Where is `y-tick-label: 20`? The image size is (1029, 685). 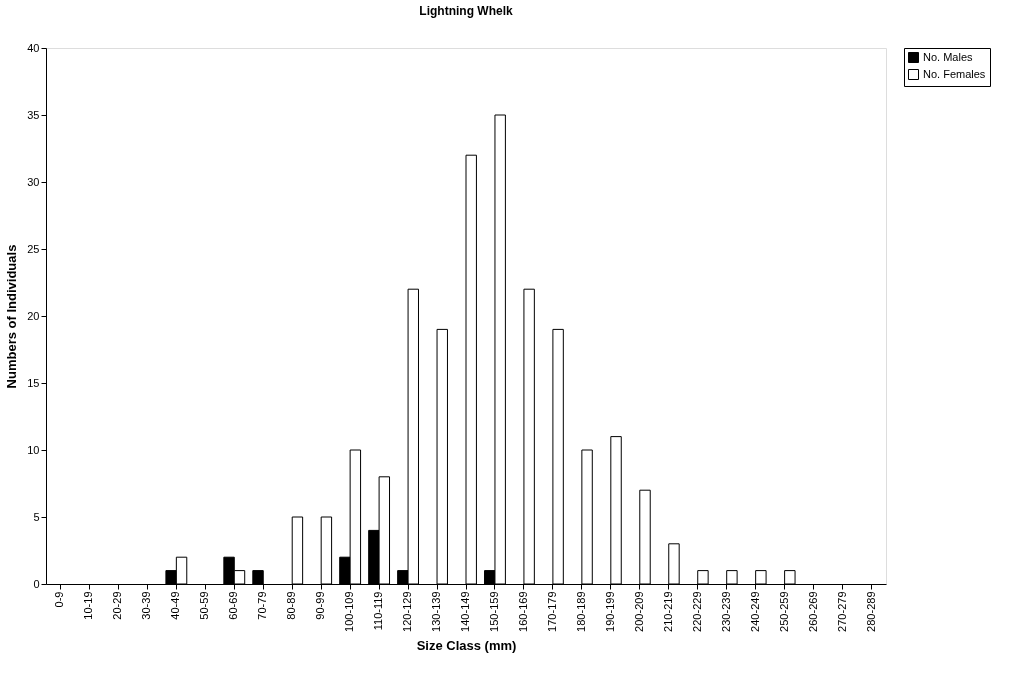
y-tick-label: 20 is located at coordinates (33, 315).